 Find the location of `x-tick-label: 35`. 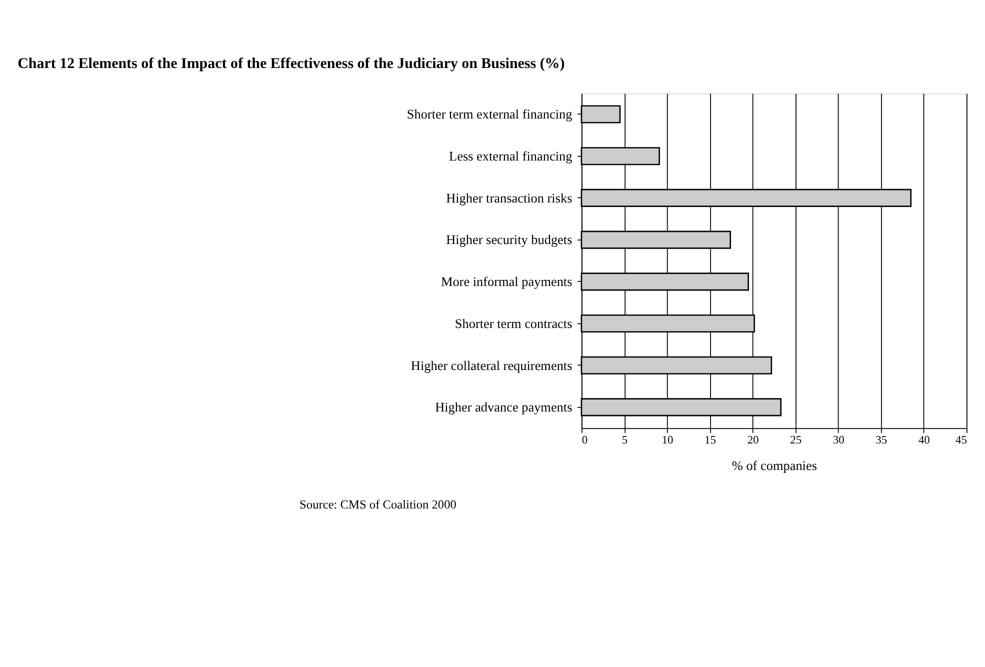

x-tick-label: 35 is located at coordinates (882, 440).